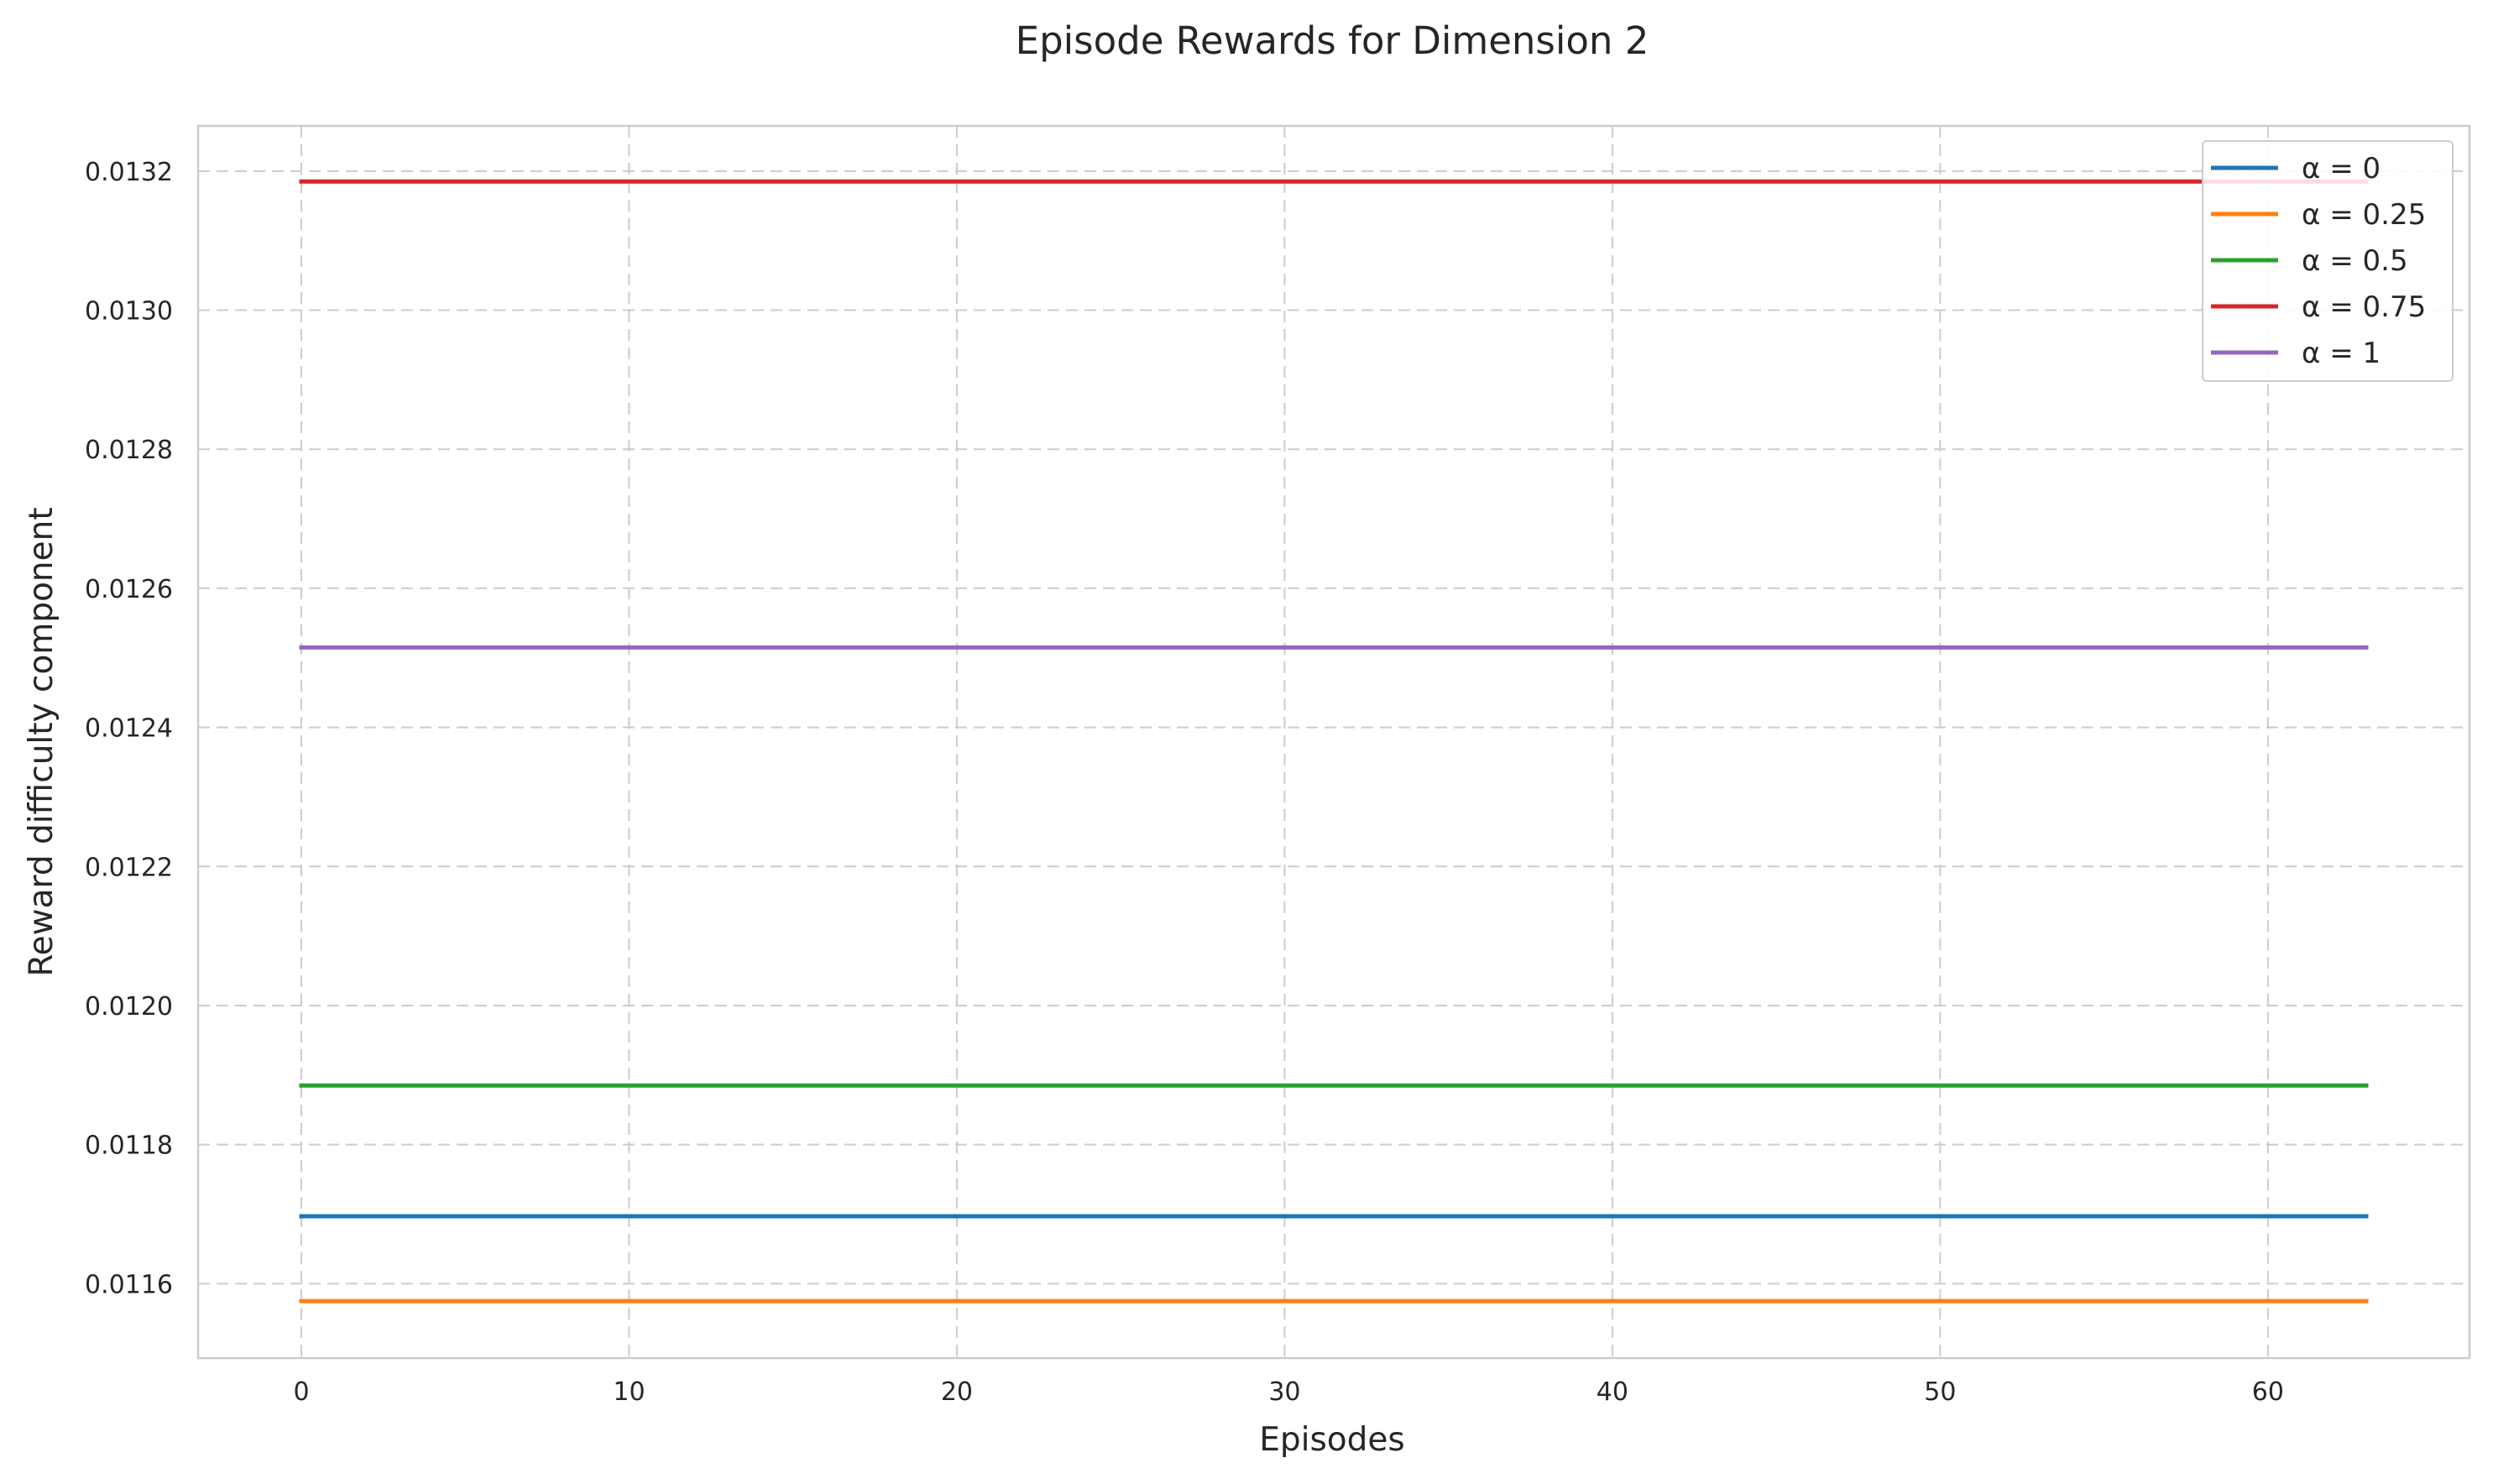  What do you see at coordinates (129, 312) in the screenshot?
I see `y-tick-label: 0.0130` at bounding box center [129, 312].